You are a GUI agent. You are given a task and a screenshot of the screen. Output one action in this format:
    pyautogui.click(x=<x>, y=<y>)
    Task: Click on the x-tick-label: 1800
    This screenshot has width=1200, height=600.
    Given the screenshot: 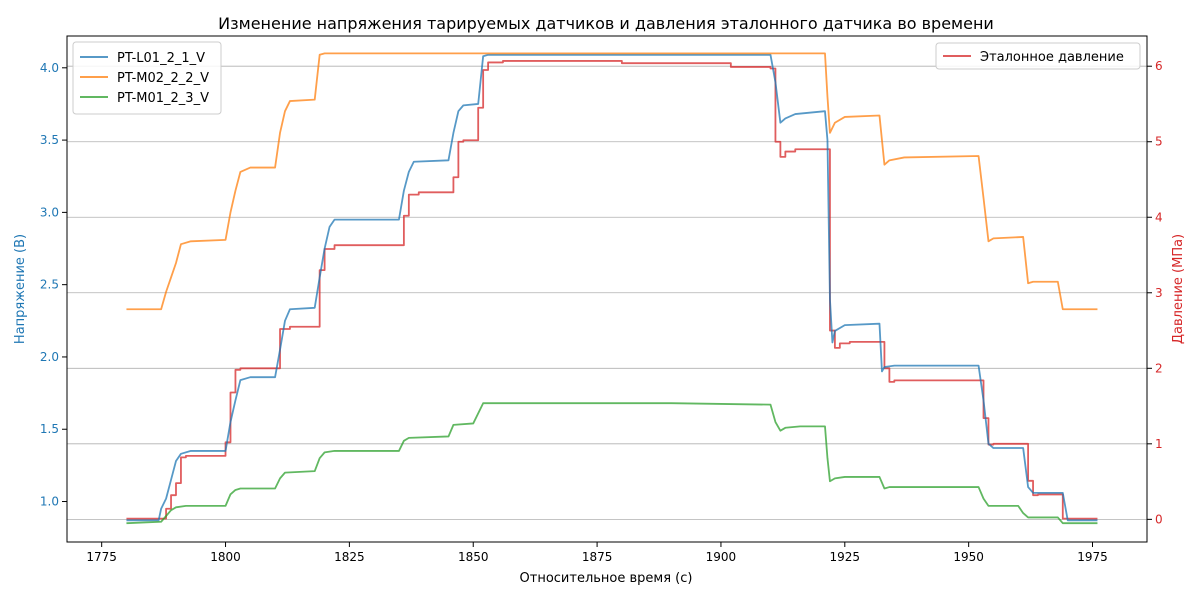 What is the action you would take?
    pyautogui.click(x=225, y=557)
    